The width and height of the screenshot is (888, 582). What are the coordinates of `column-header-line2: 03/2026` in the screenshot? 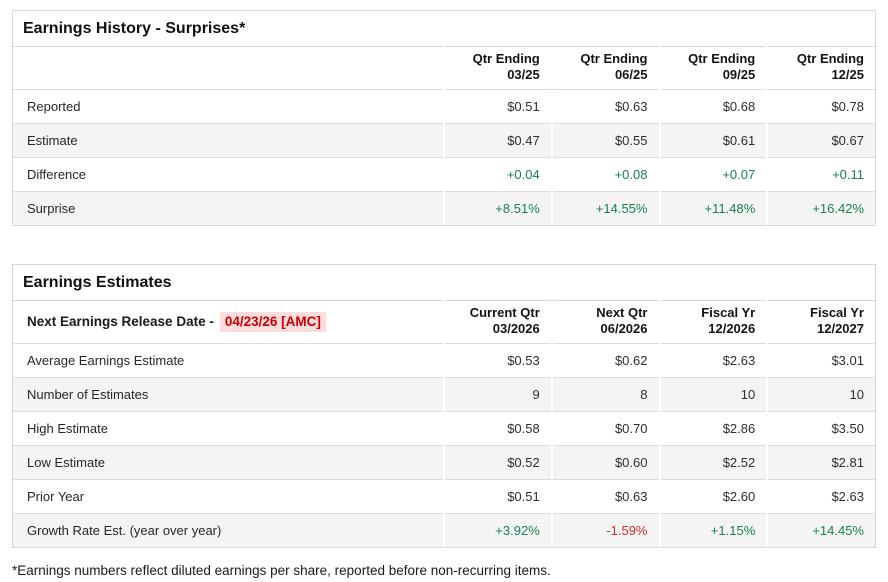 It's located at (516, 328).